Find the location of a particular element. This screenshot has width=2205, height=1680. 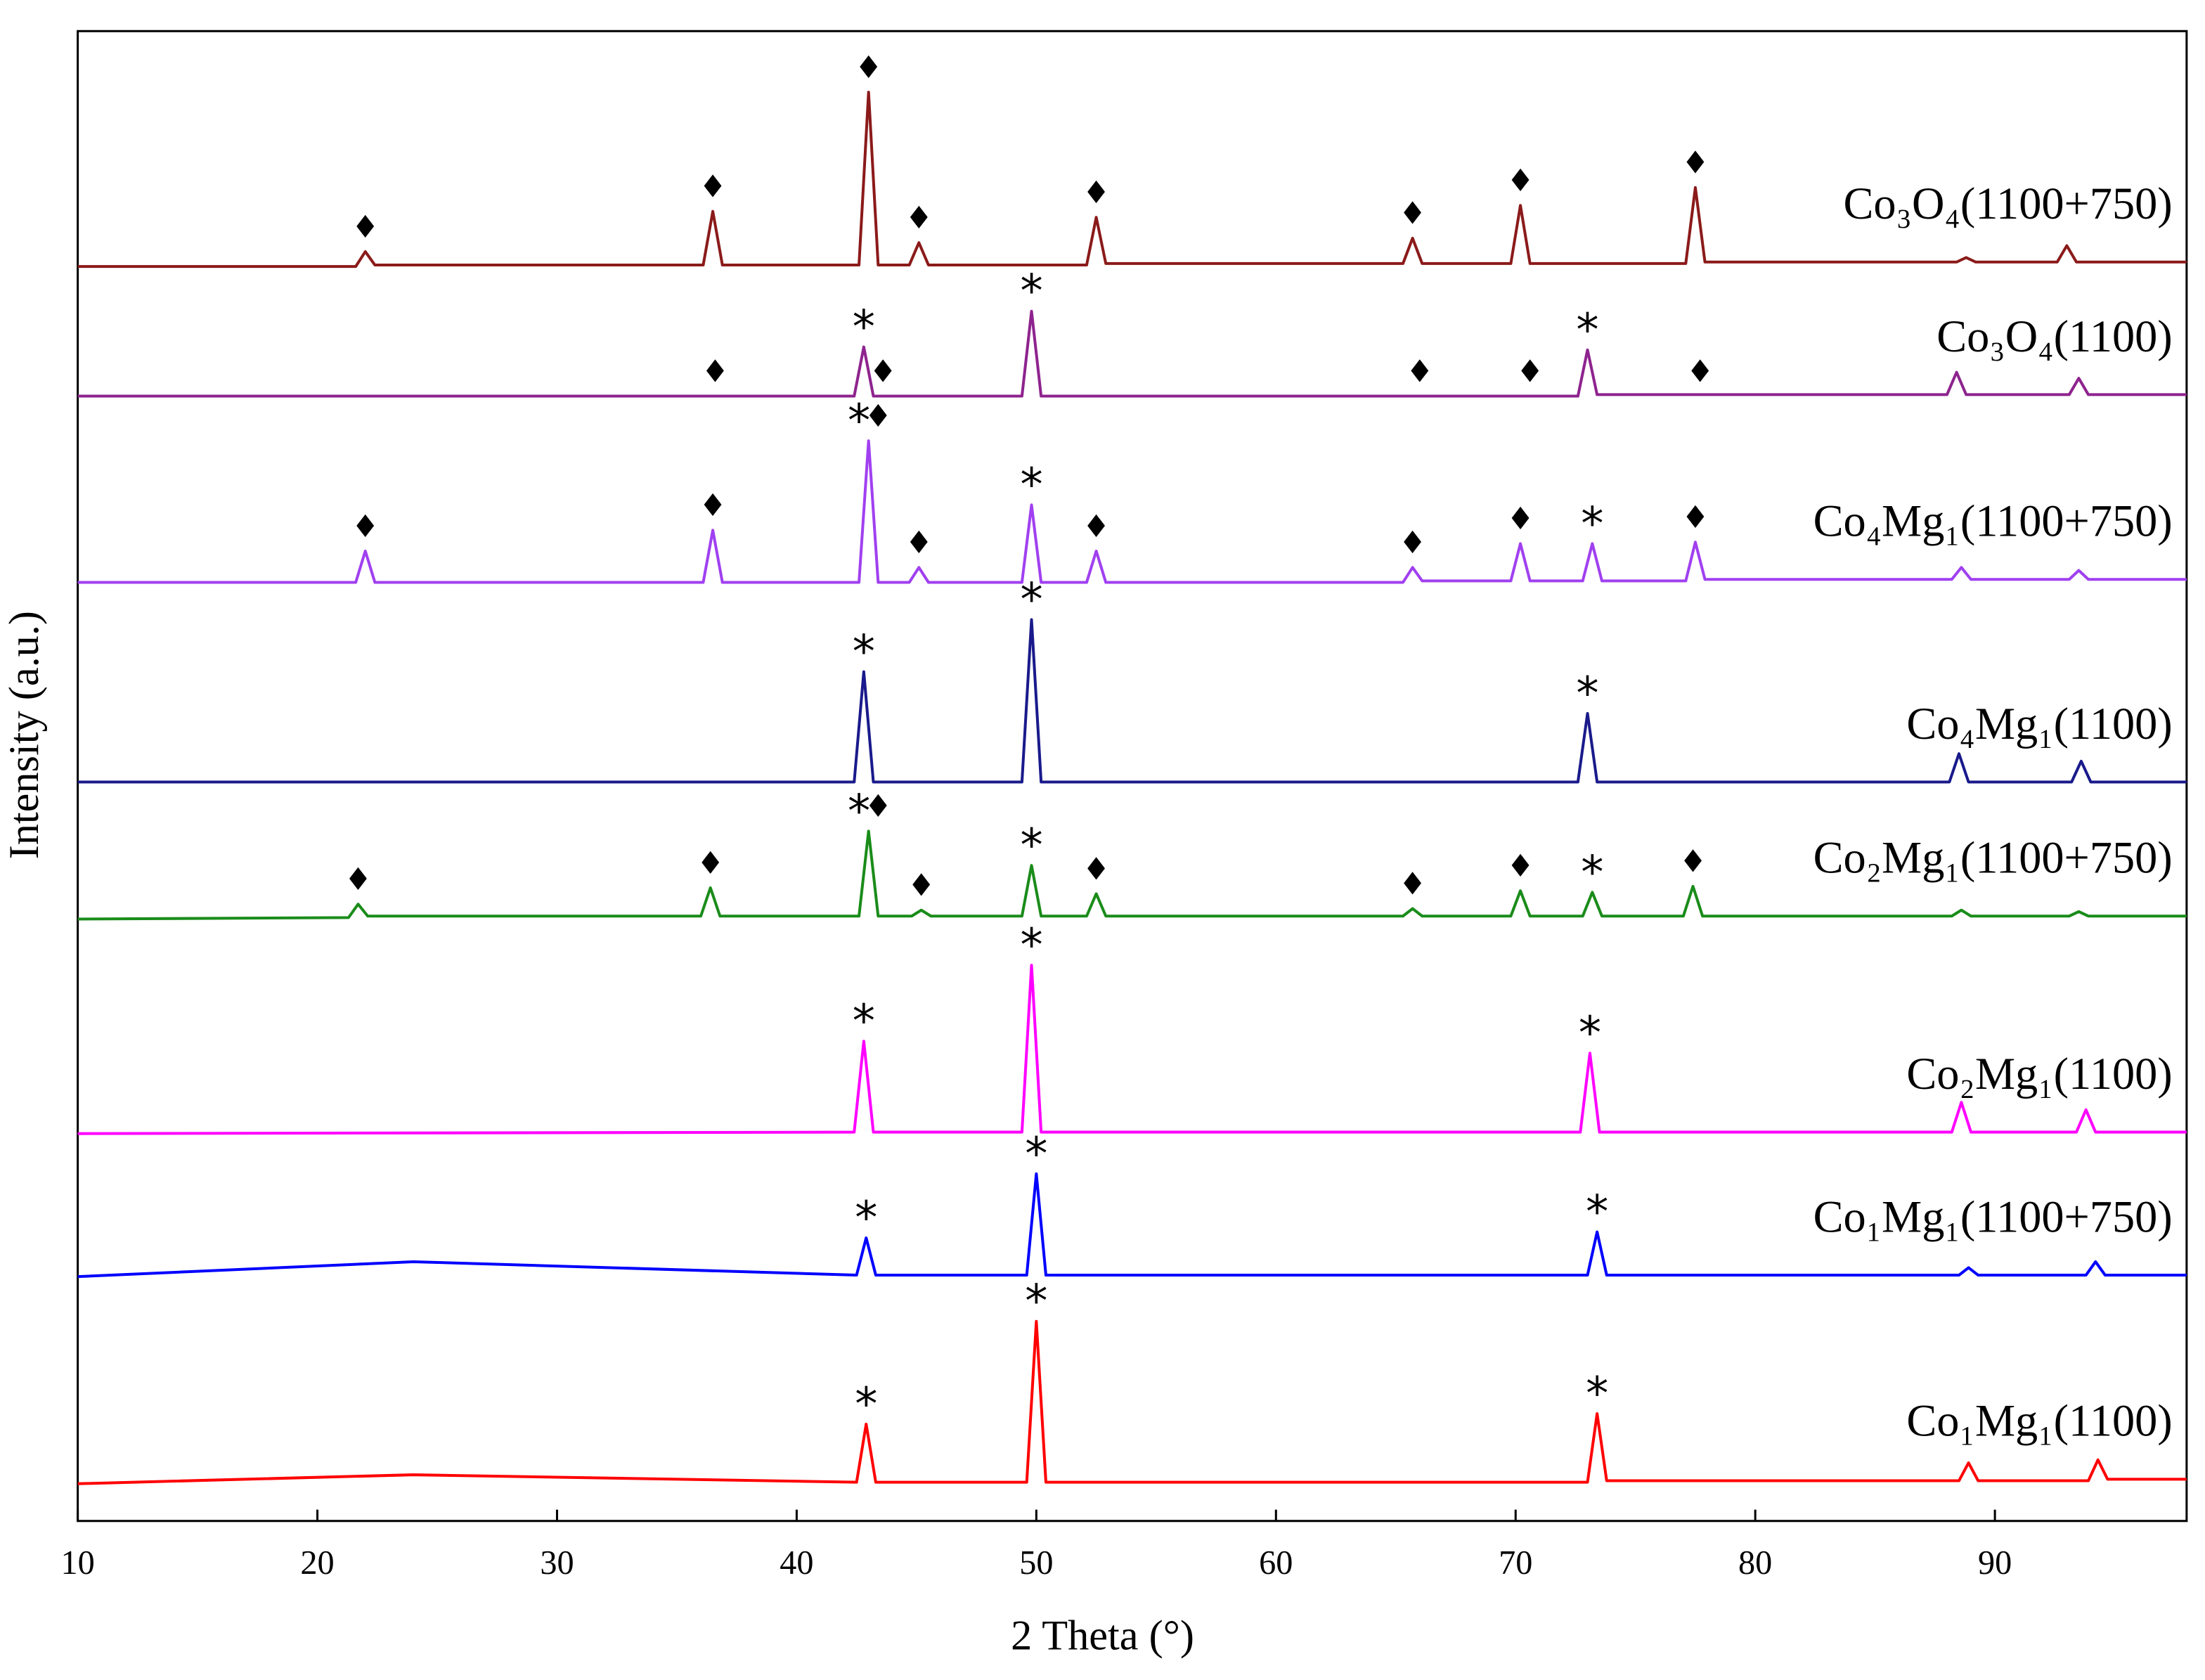

series-label: Co₃O₄(1100) is located at coordinates (2055, 336).